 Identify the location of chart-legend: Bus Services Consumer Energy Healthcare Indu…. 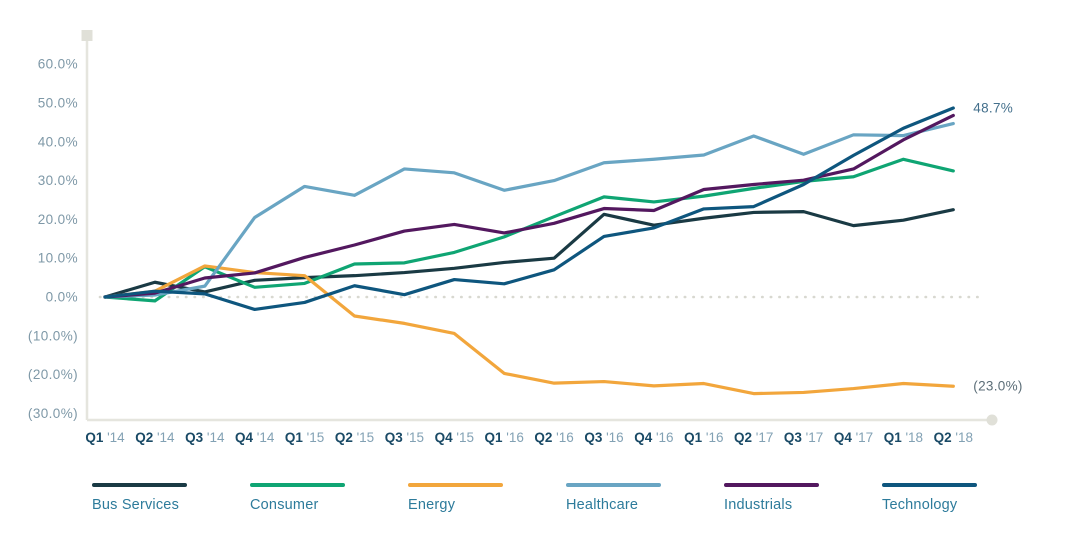
(534, 508).